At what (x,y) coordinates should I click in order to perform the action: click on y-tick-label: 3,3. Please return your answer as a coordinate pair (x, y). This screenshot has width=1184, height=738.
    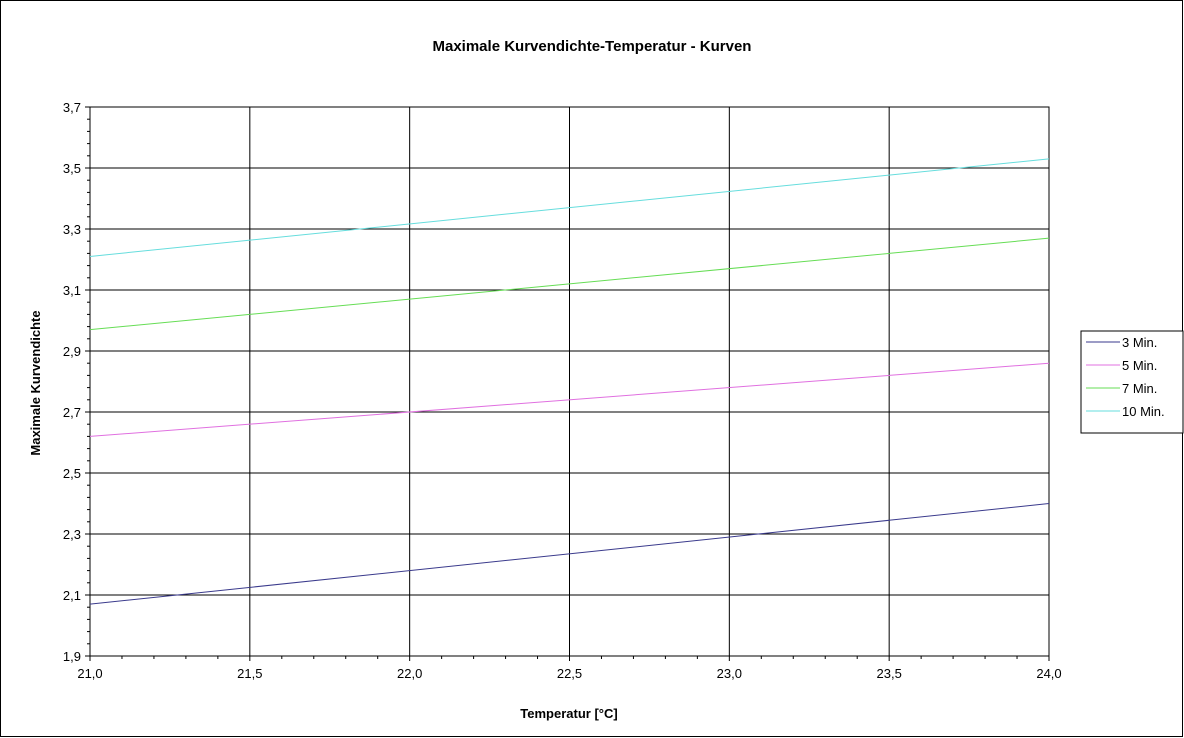
    Looking at the image, I should click on (72, 229).